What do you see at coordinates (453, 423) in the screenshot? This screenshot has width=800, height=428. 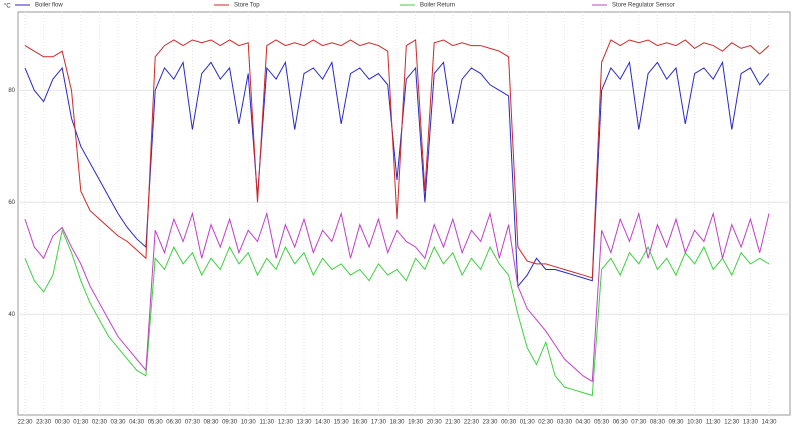 I see `x-tick-label: 21:30` at bounding box center [453, 423].